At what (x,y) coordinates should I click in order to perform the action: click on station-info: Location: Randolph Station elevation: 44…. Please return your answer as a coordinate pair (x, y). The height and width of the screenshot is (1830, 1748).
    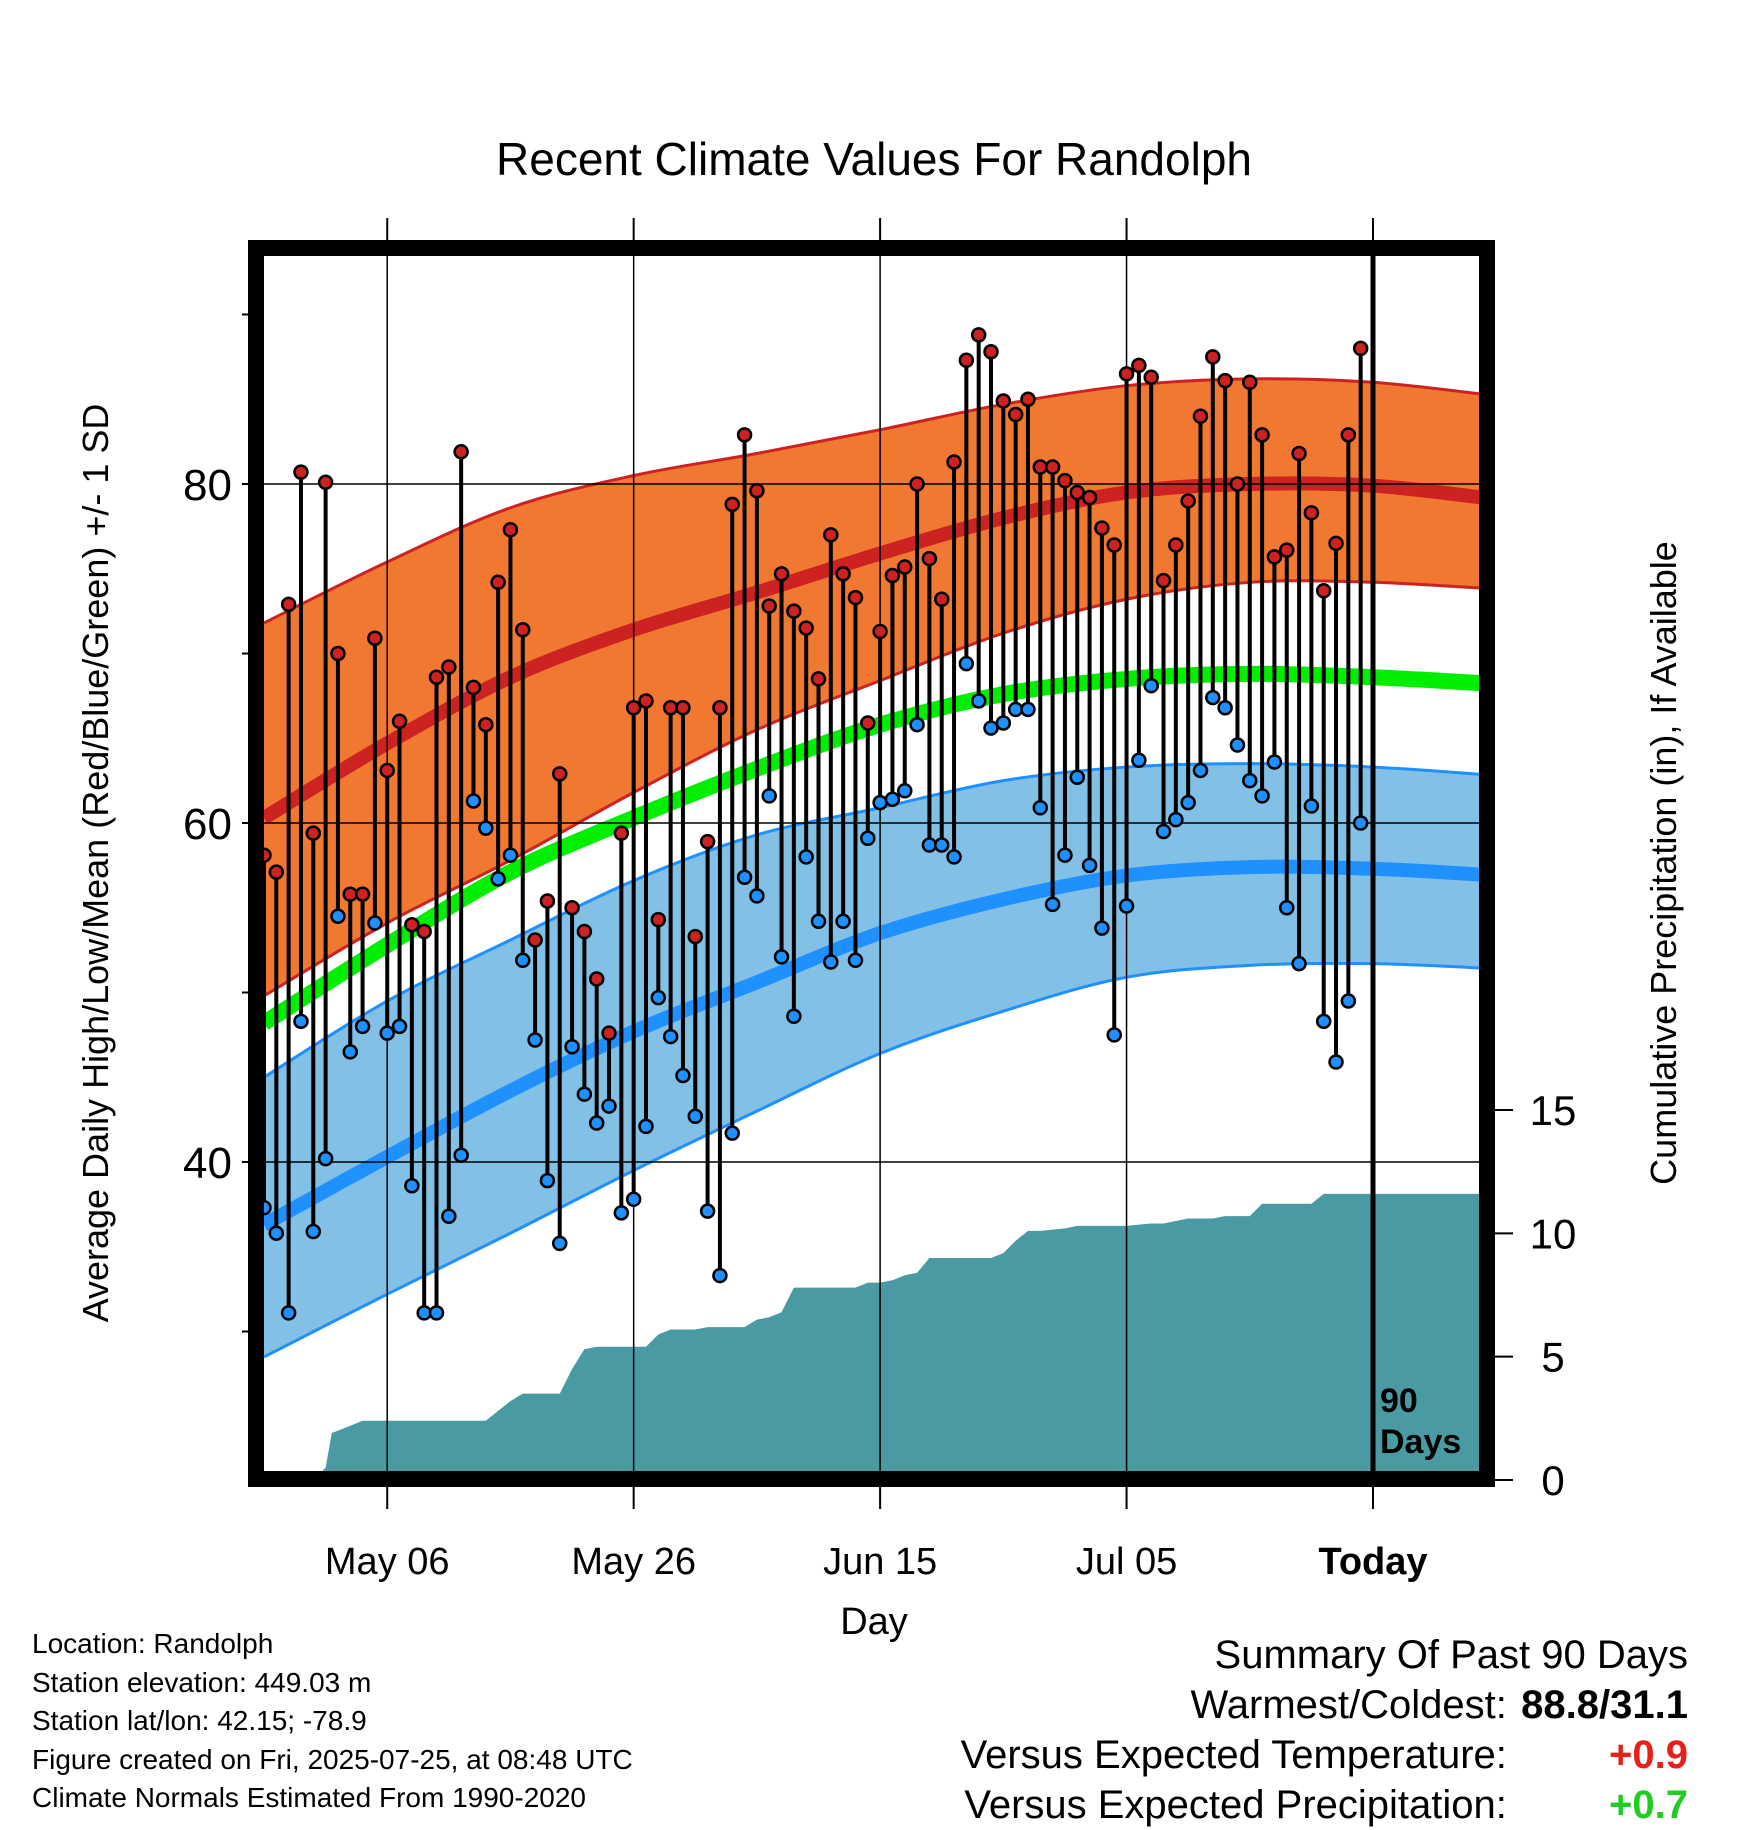
    Looking at the image, I should click on (332, 1721).